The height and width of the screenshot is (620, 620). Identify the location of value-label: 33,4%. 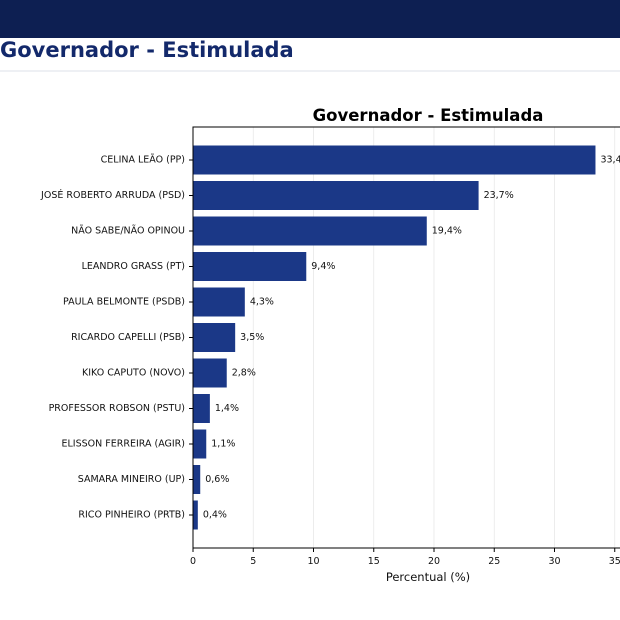
(610, 160).